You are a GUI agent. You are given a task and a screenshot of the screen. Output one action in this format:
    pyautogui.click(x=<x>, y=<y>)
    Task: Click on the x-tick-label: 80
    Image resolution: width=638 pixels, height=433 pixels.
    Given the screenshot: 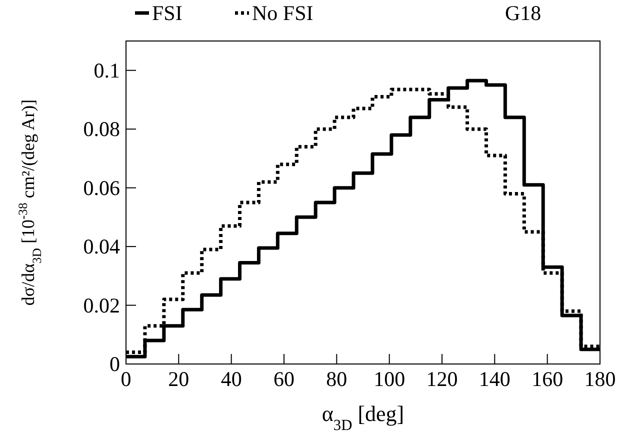 What is the action you would take?
    pyautogui.click(x=337, y=379)
    